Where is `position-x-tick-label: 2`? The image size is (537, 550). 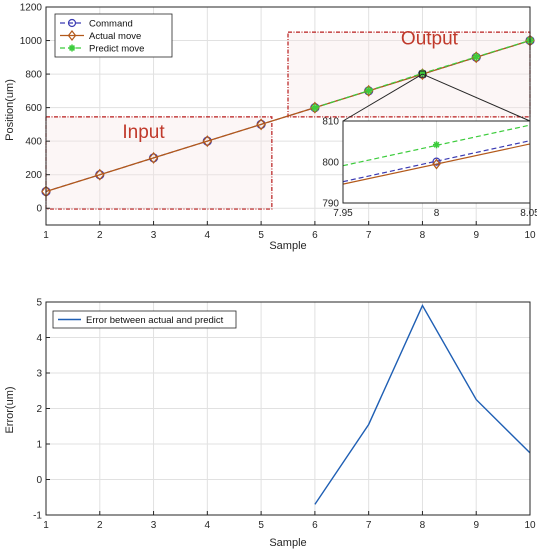 position-x-tick-label: 2 is located at coordinates (100, 235).